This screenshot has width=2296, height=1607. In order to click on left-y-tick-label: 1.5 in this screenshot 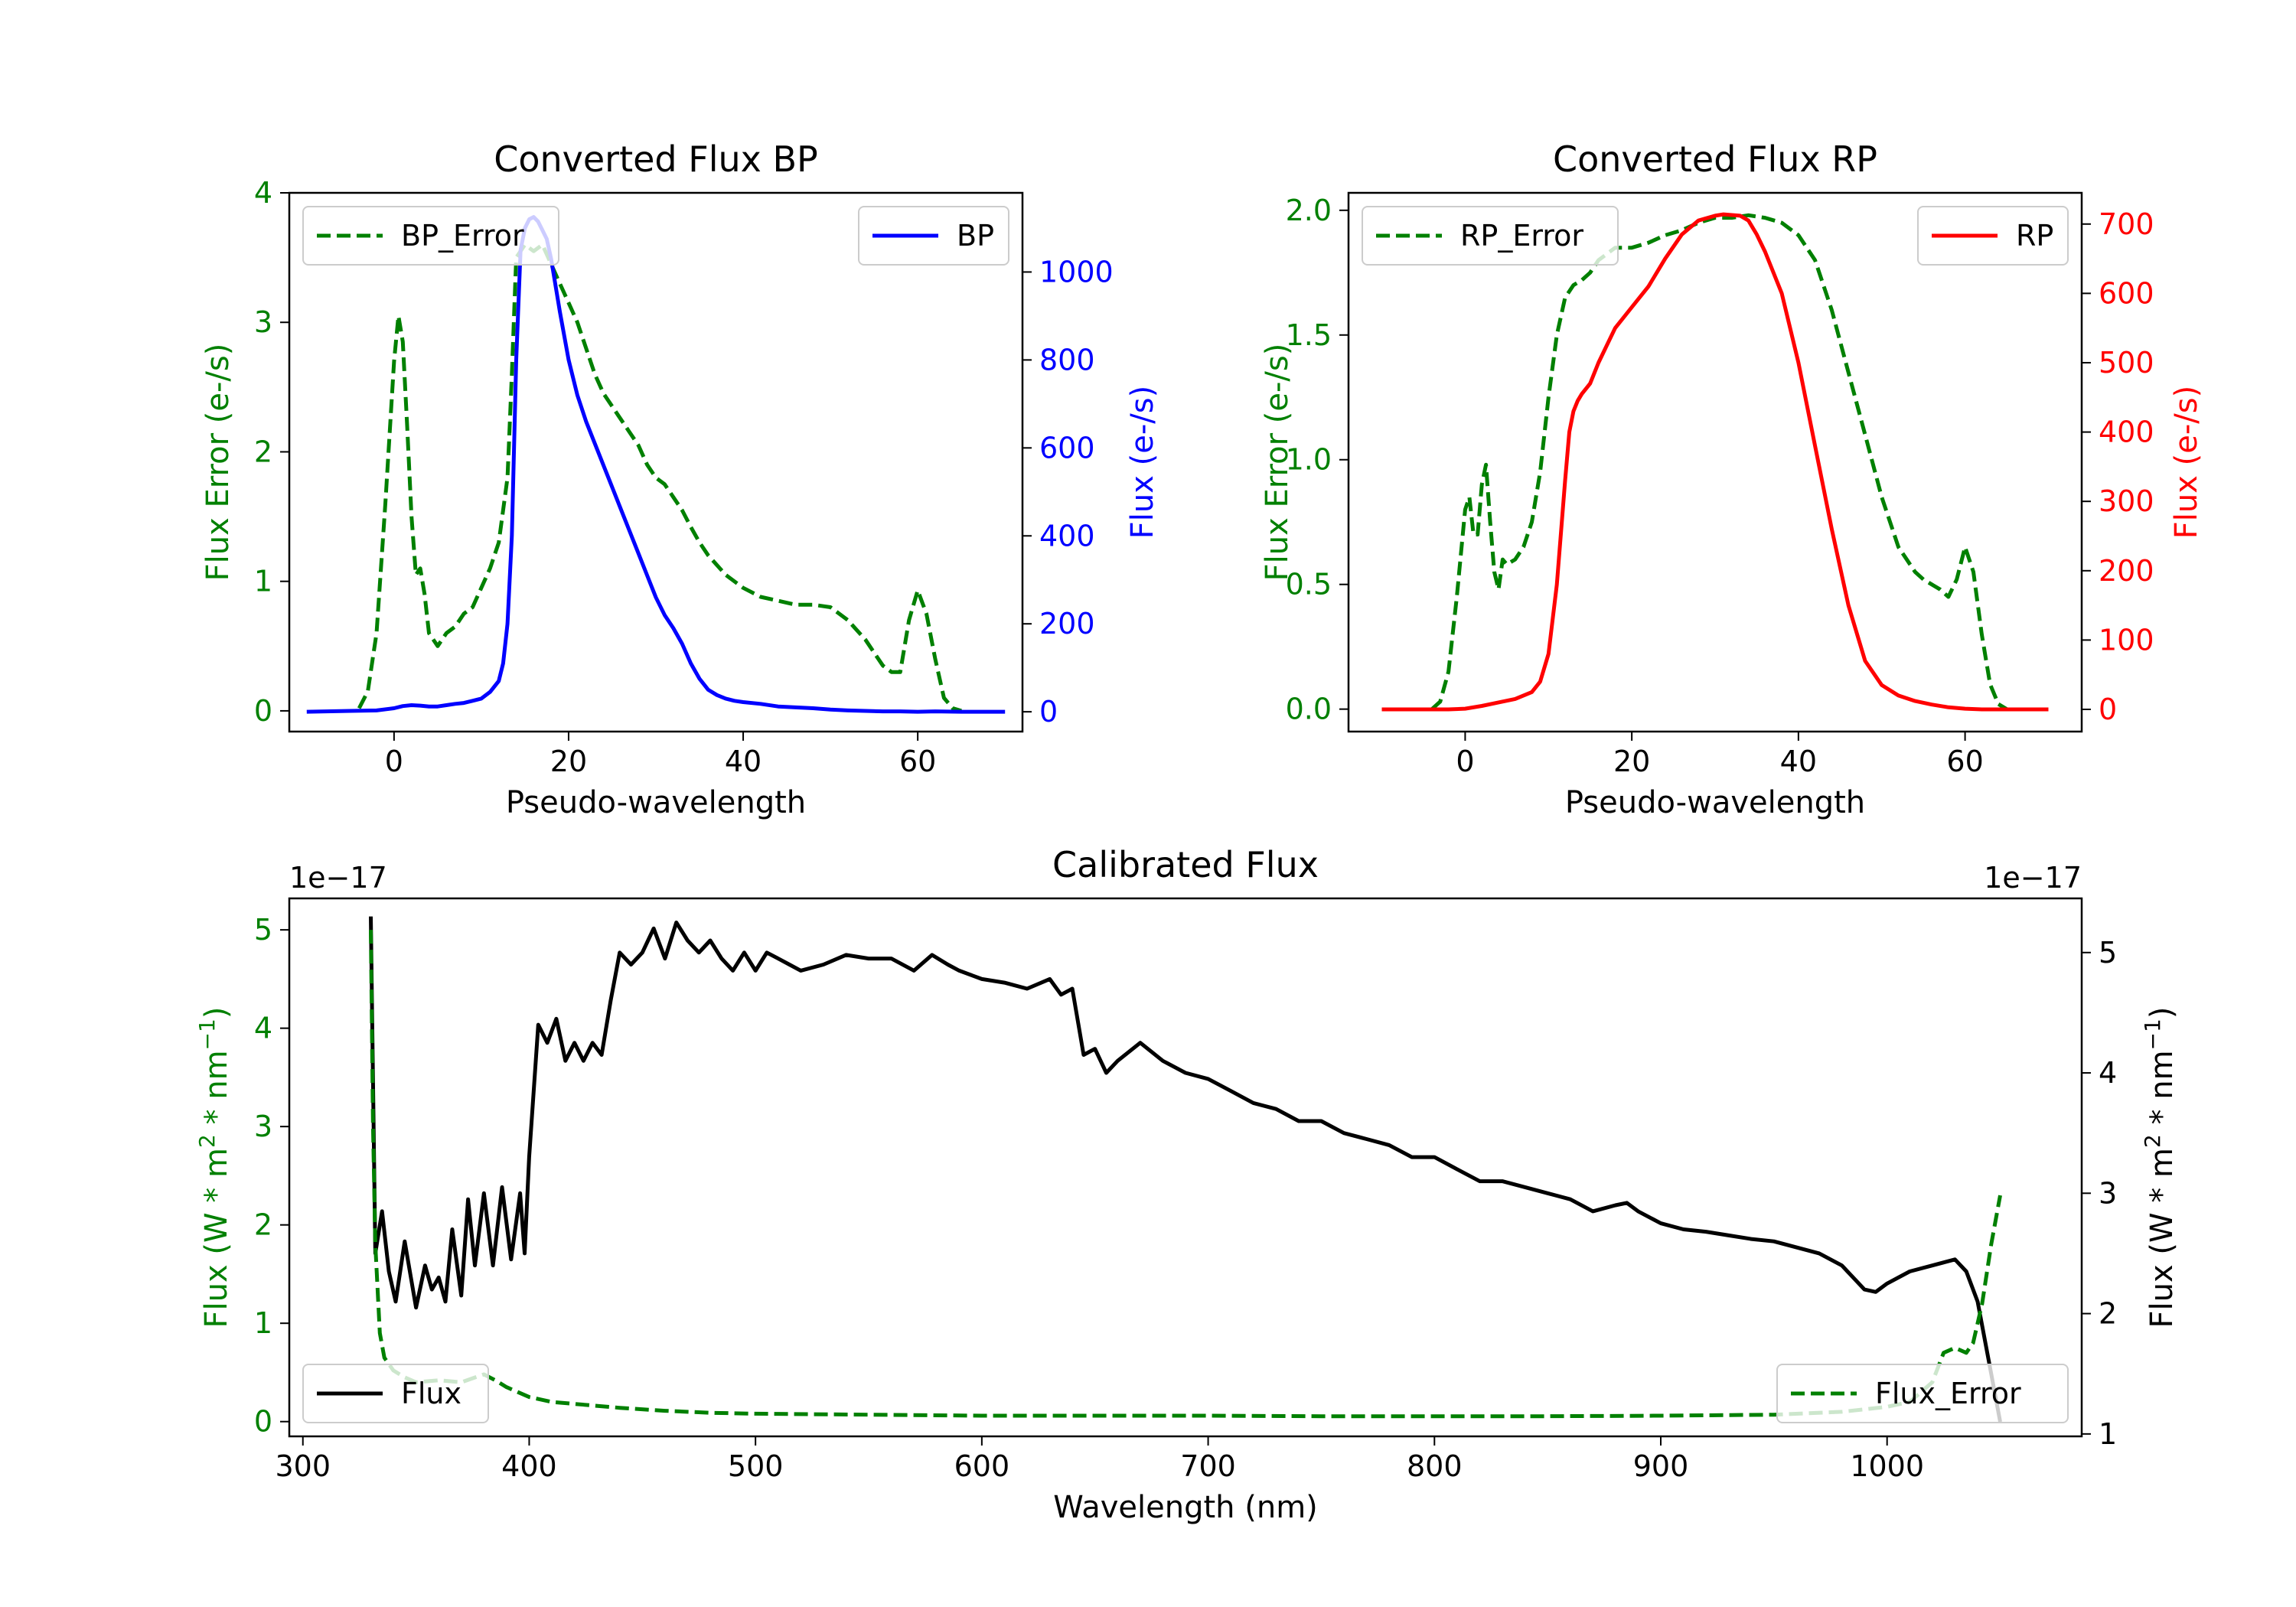, I will do `click(1309, 335)`.